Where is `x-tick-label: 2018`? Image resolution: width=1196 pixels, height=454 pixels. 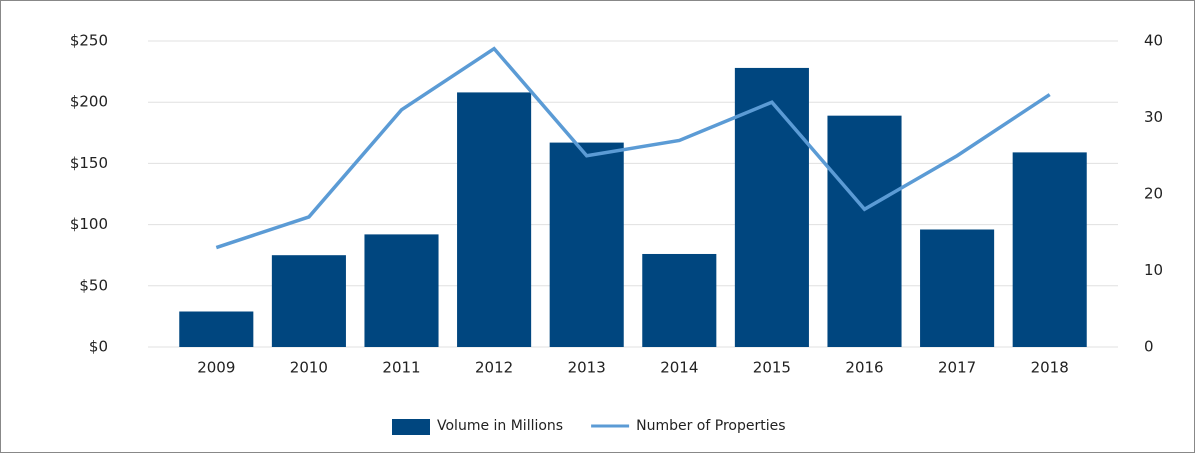
x-tick-label: 2018 is located at coordinates (1050, 368).